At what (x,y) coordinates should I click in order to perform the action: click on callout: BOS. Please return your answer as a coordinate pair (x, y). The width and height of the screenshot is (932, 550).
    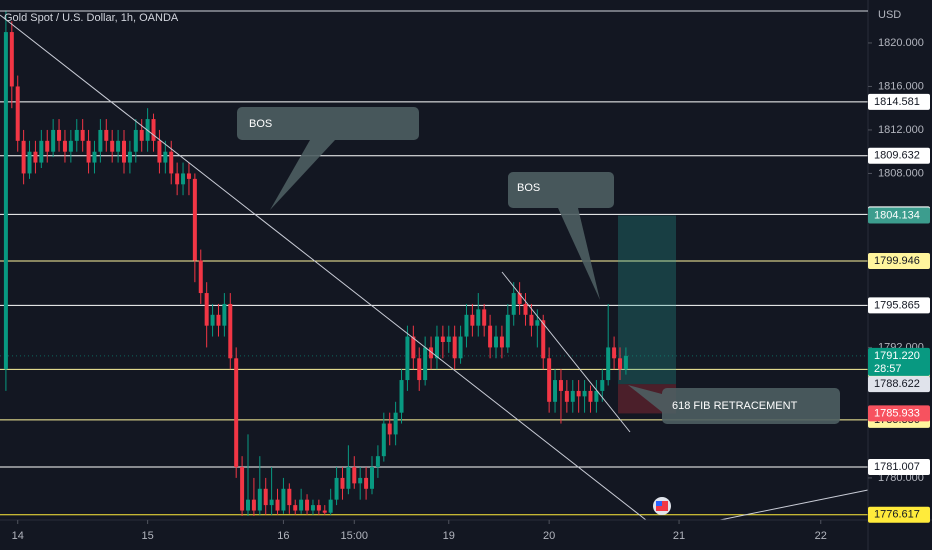
    Looking at the image, I should click on (328, 158).